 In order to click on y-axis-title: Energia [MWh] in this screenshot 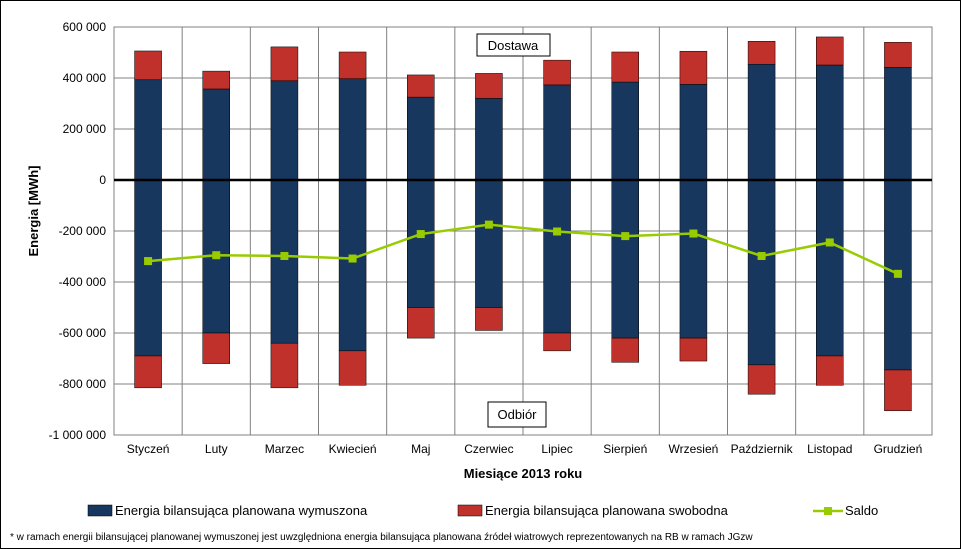, I will do `click(33, 211)`.